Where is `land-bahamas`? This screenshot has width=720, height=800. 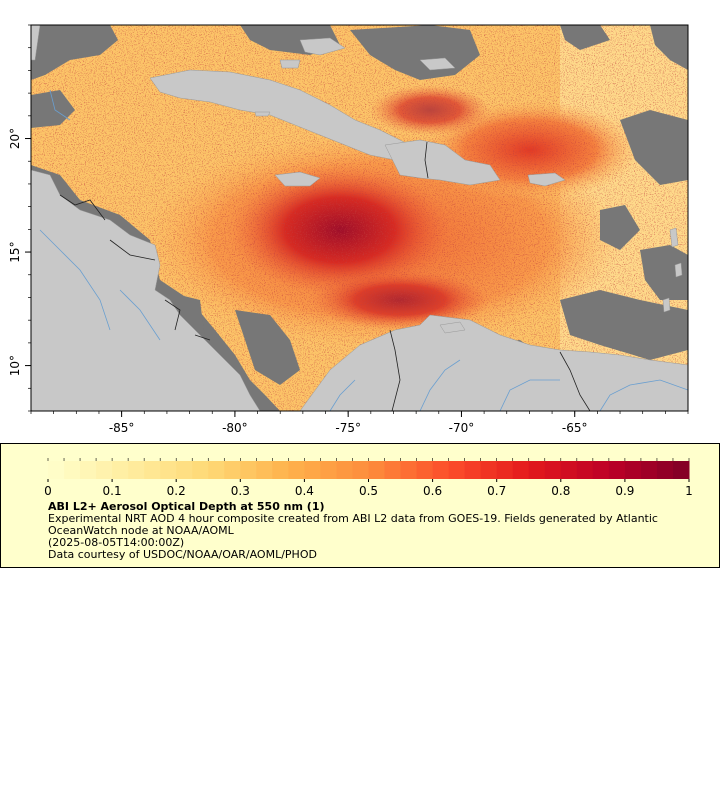
land-bahamas is located at coordinates (367, 54).